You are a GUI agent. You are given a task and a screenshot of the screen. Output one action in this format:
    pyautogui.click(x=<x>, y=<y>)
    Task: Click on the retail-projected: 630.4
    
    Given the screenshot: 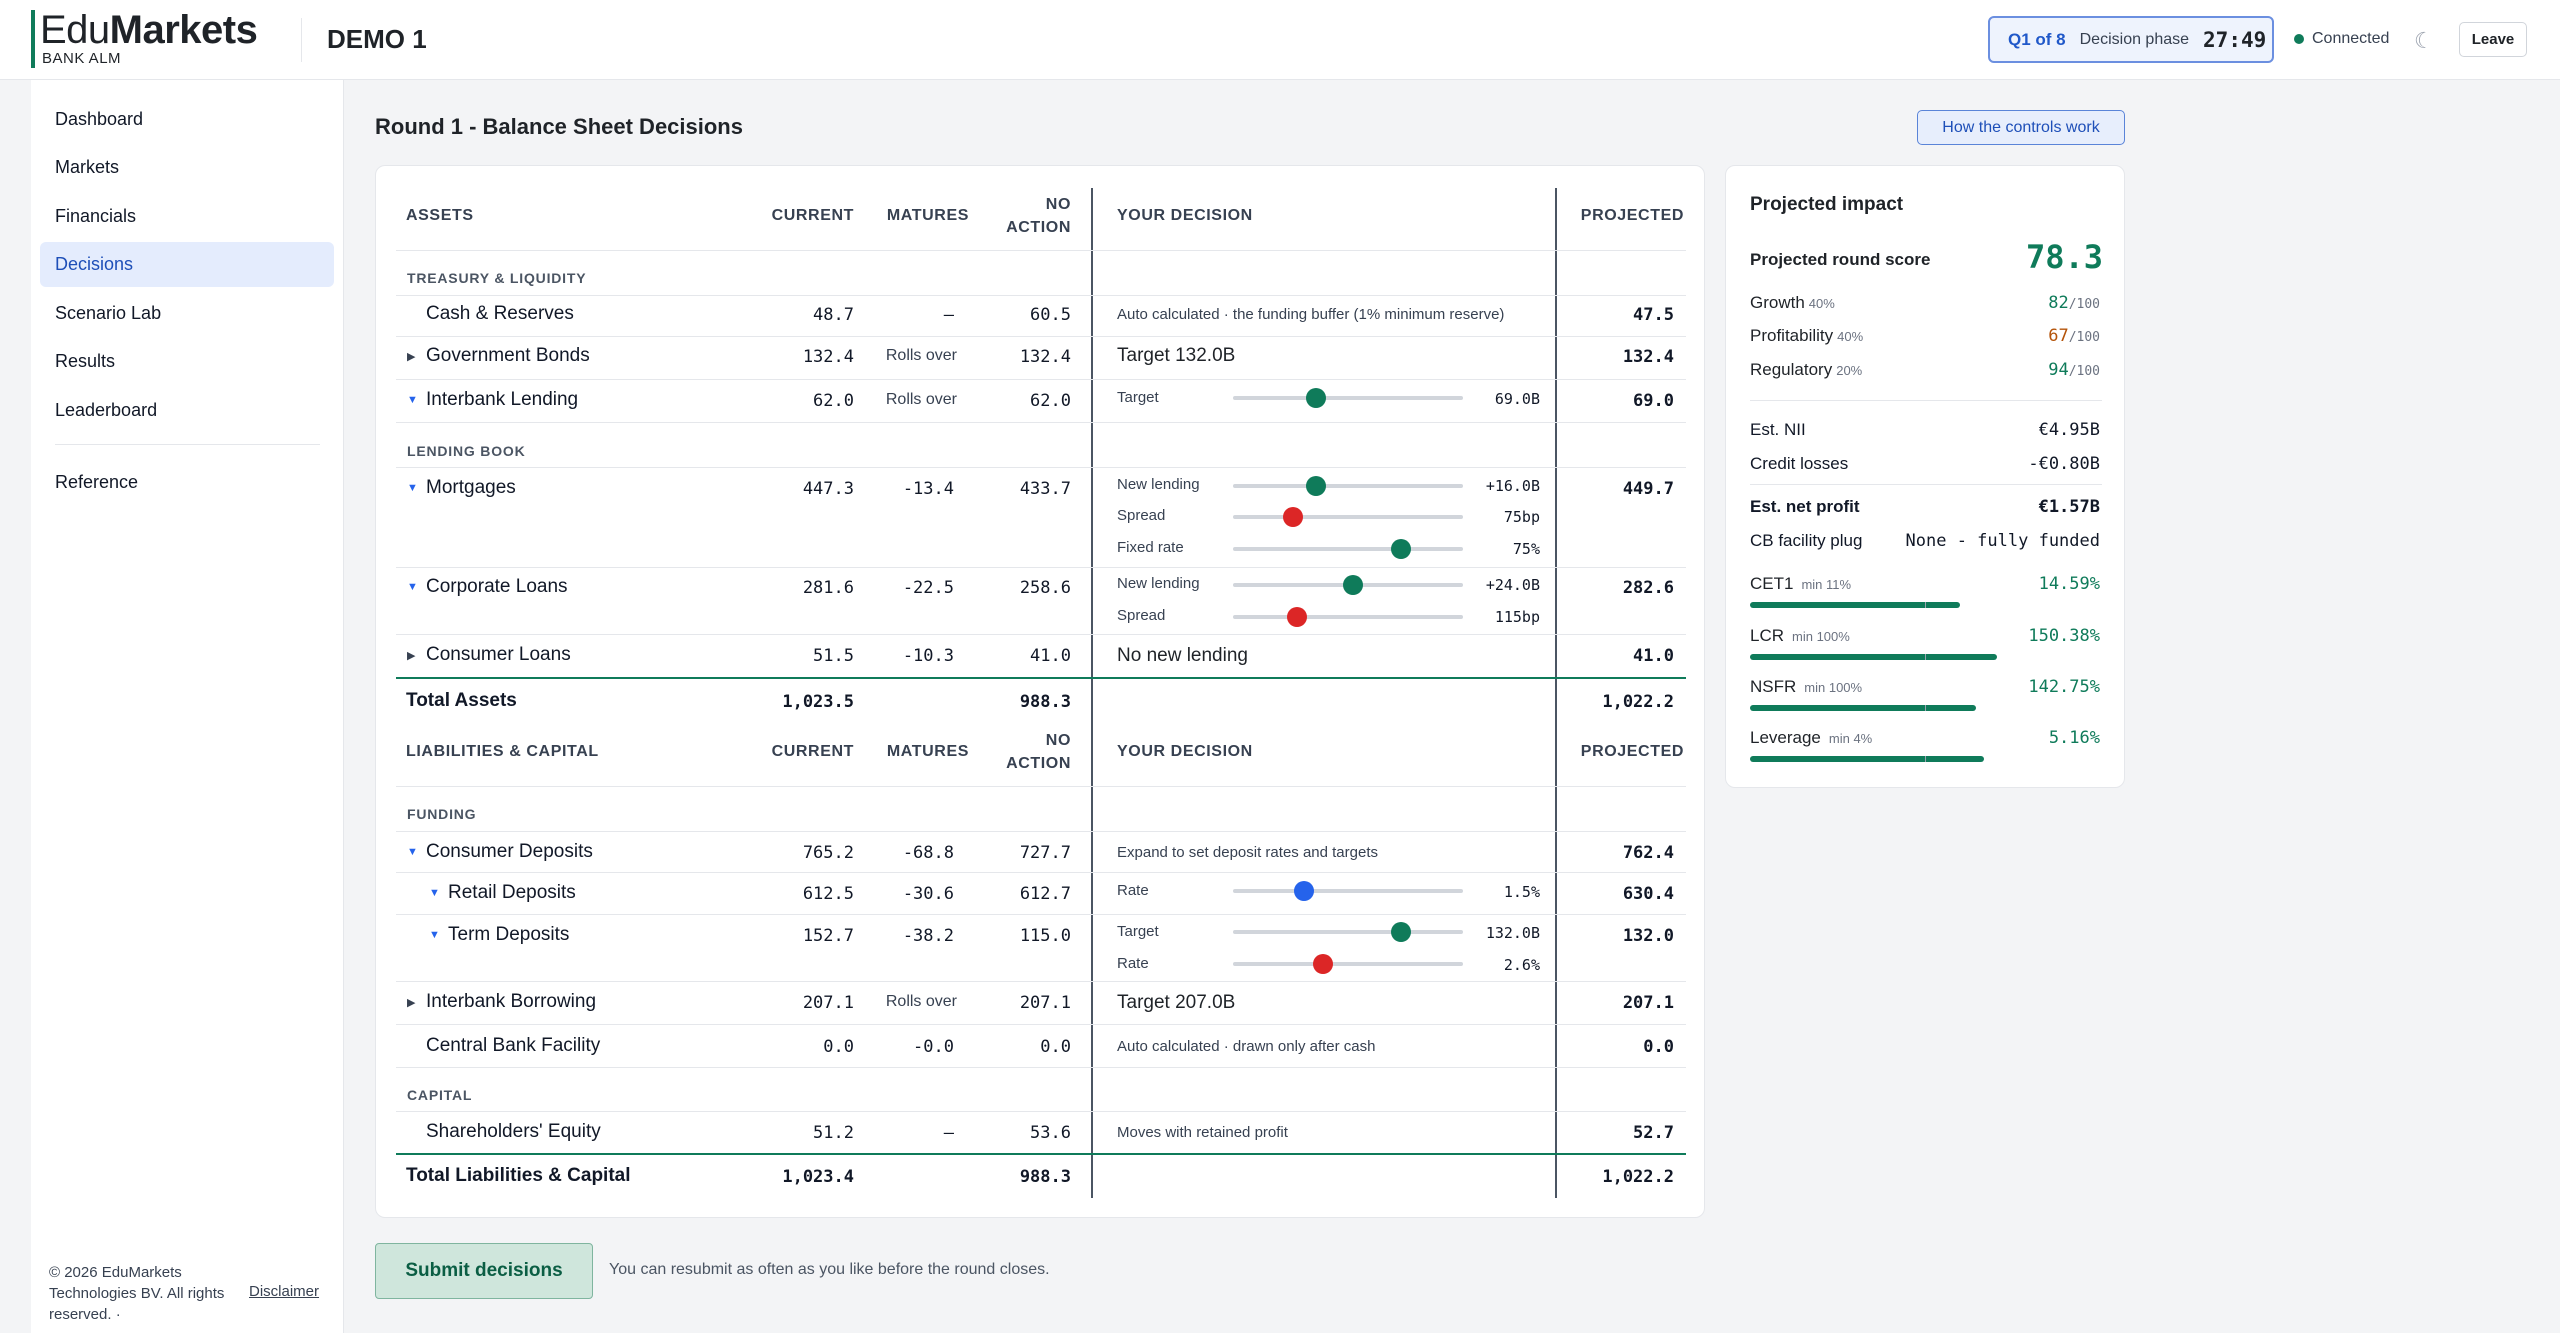 What is the action you would take?
    pyautogui.click(x=1648, y=894)
    